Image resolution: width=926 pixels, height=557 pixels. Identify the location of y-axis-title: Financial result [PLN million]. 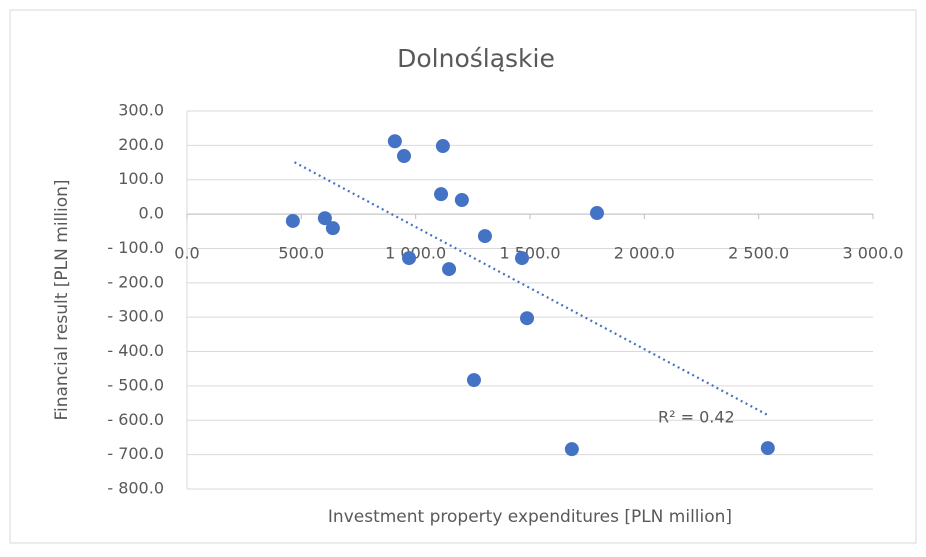
(62, 299).